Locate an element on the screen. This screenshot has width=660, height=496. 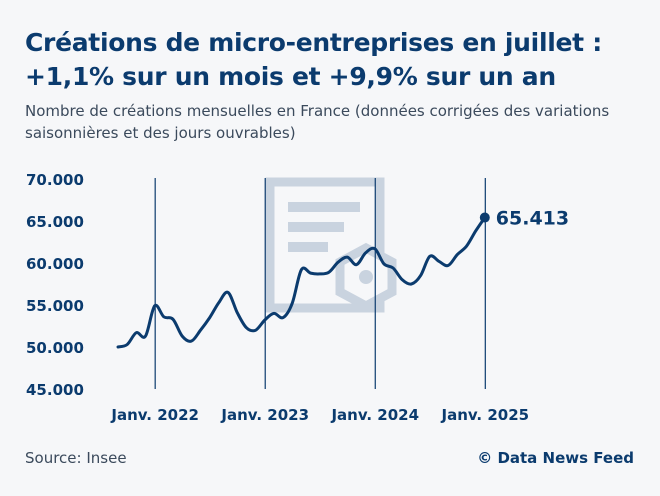
chart-title-line2: +1,1% sur un mois et +9,9% sur un an is located at coordinates (290, 76).